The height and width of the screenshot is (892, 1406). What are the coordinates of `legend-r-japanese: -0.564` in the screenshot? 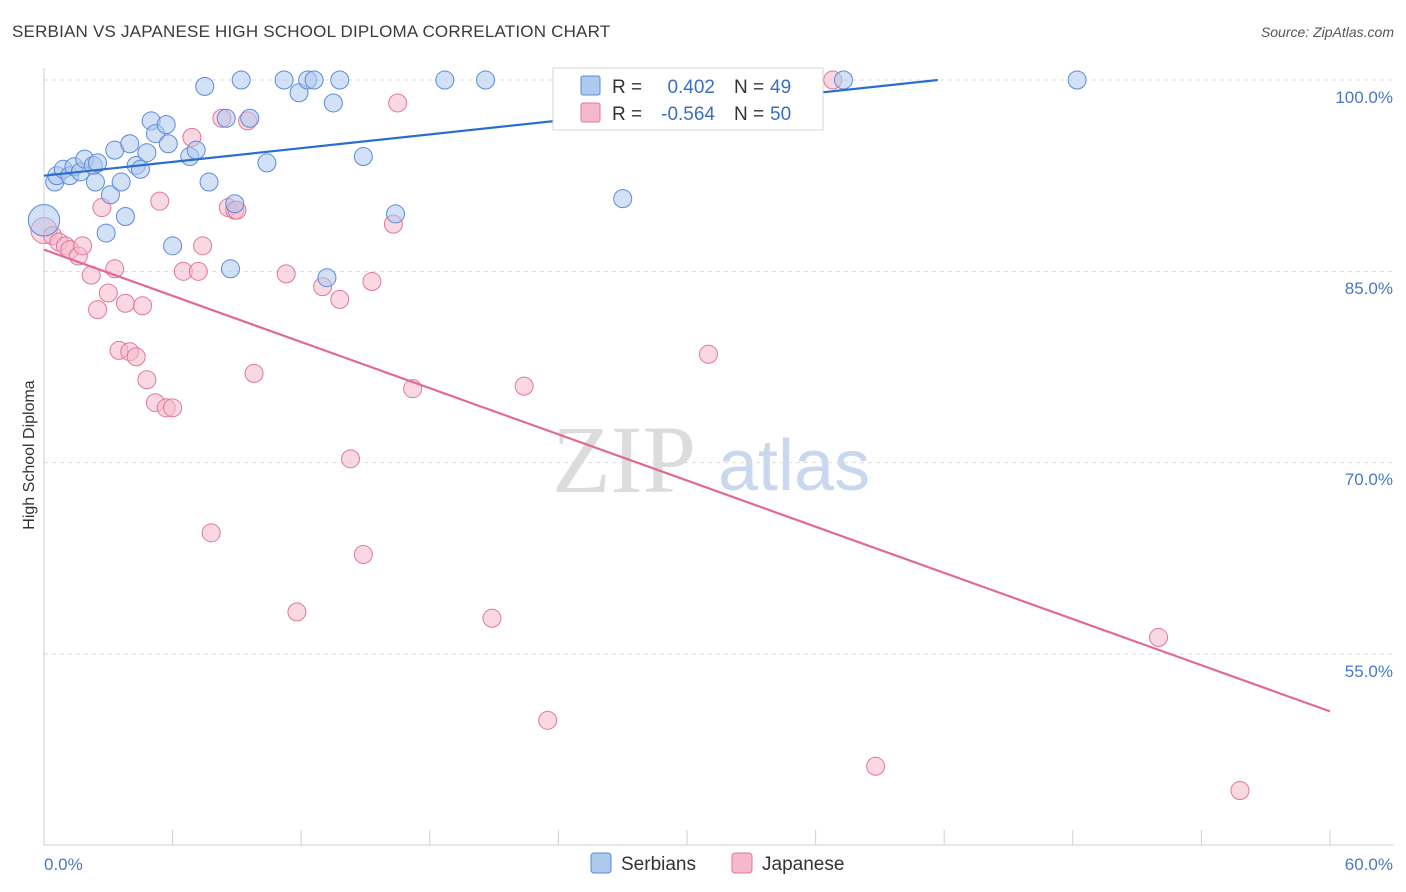 It's located at (688, 114).